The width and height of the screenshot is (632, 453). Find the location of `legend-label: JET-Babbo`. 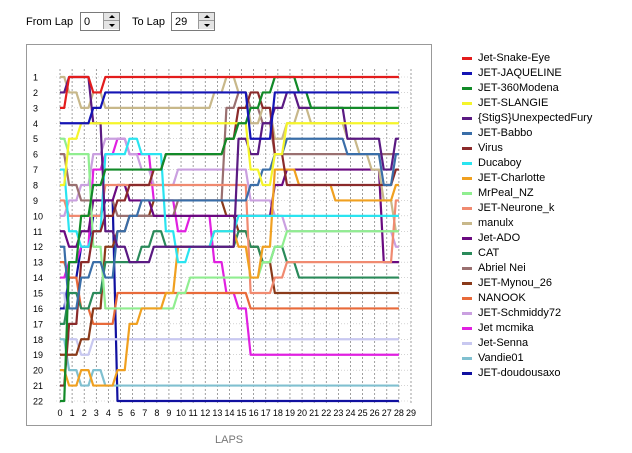

legend-label: JET-Babbo is located at coordinates (505, 133).